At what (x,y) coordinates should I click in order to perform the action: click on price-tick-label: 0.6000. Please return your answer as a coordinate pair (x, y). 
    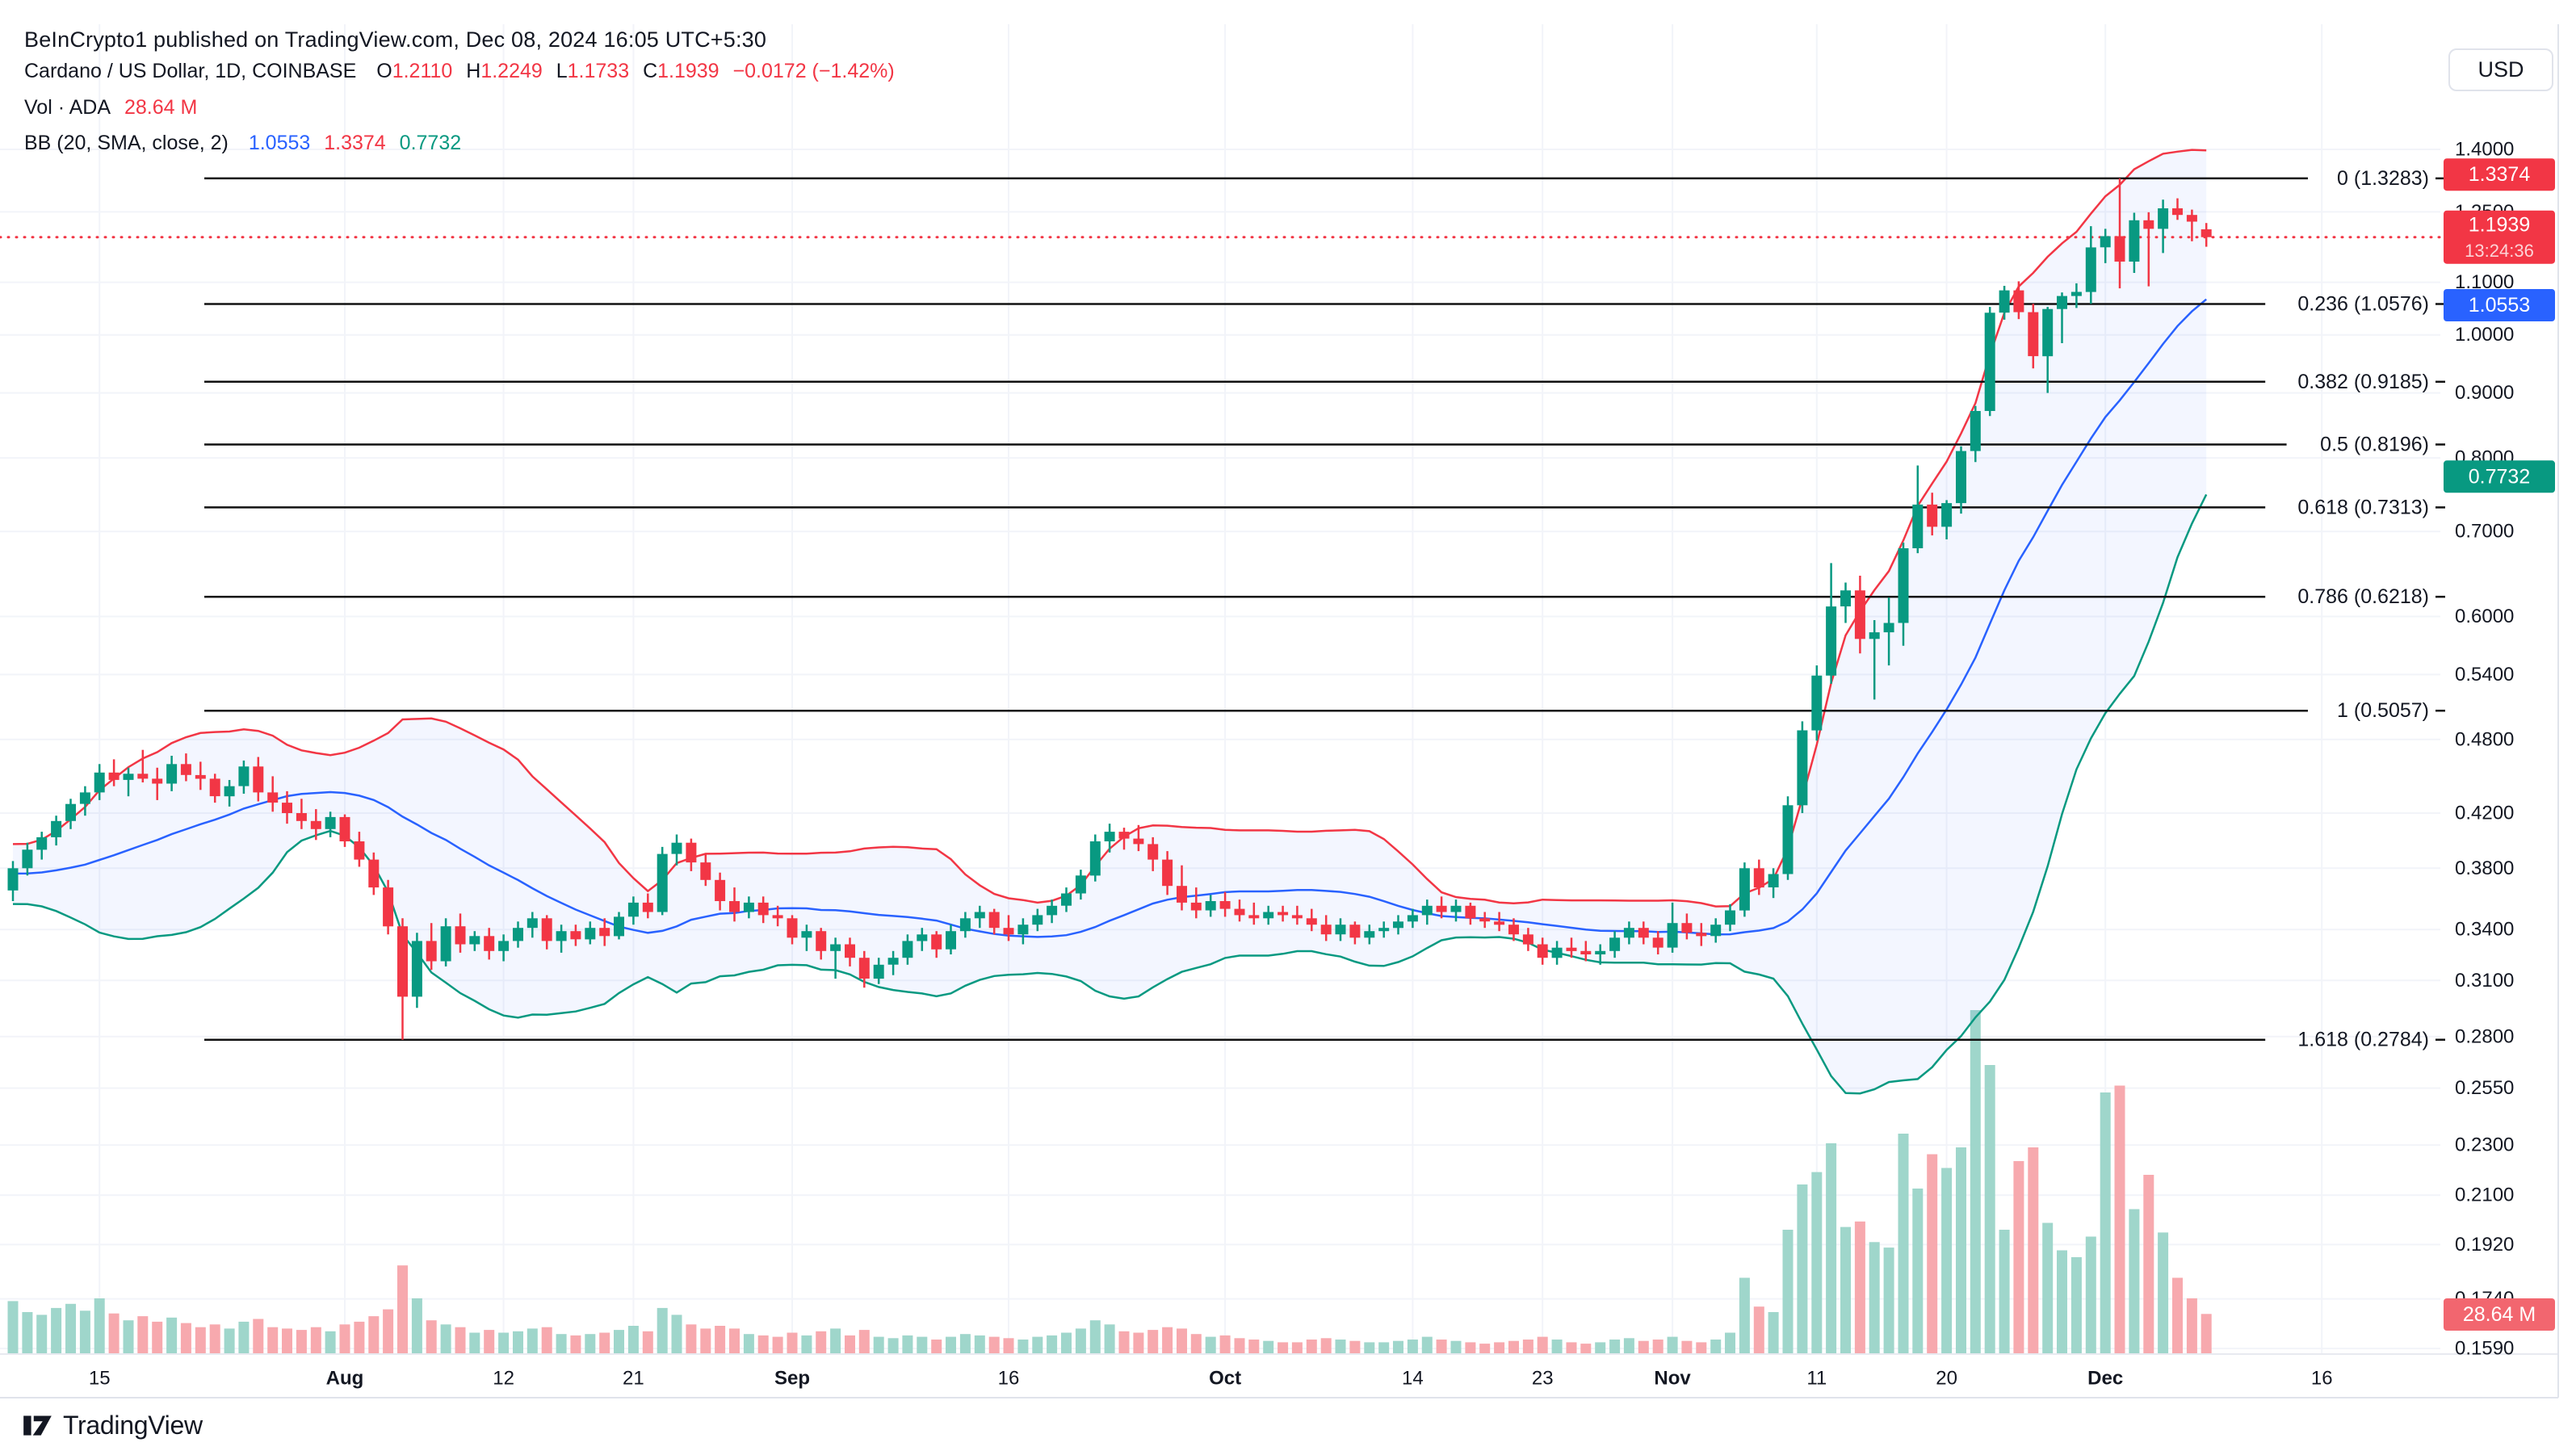
    Looking at the image, I should click on (2484, 616).